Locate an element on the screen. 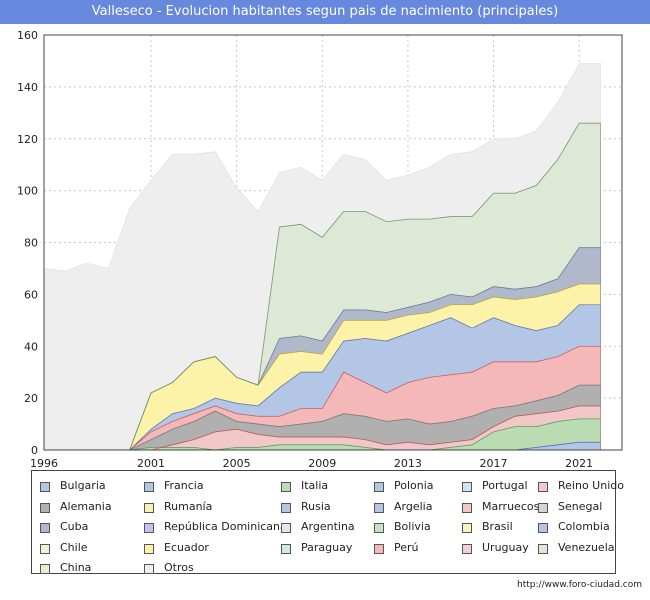 This screenshot has width=650, height=600. legend-label: Argelia is located at coordinates (413, 506).